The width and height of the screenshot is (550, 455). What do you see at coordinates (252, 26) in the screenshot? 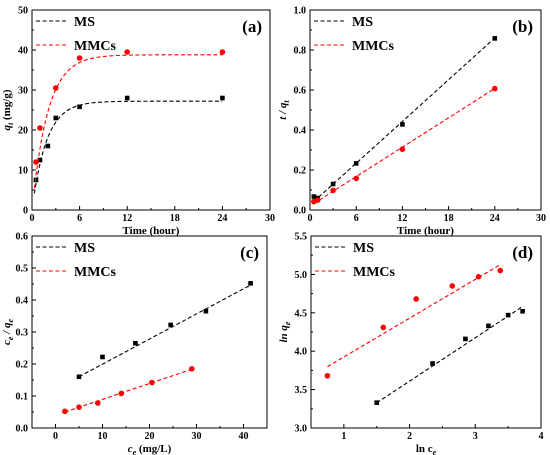
I see `panel-label: (a)` at bounding box center [252, 26].